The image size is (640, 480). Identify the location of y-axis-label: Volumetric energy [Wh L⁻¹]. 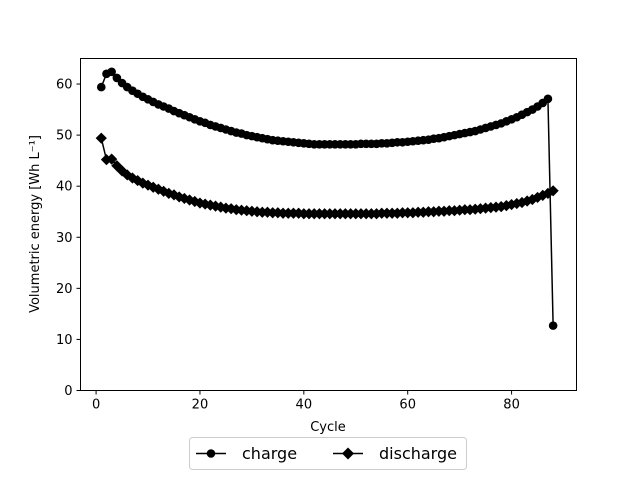
(35, 224).